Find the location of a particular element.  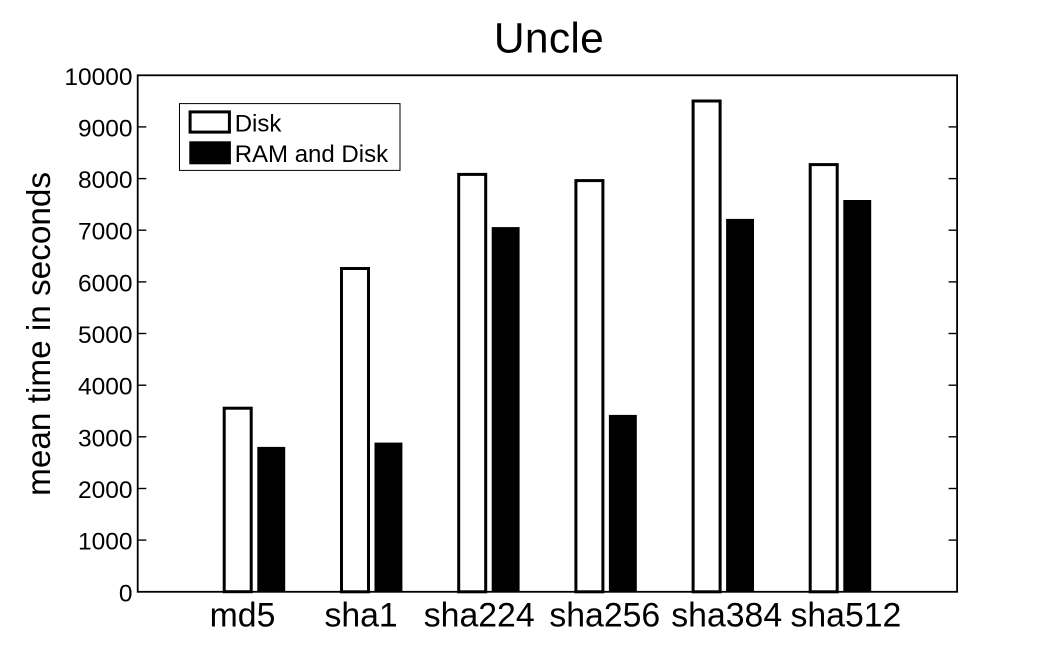

svg-text: mean time in seconds is located at coordinates (39, 334).